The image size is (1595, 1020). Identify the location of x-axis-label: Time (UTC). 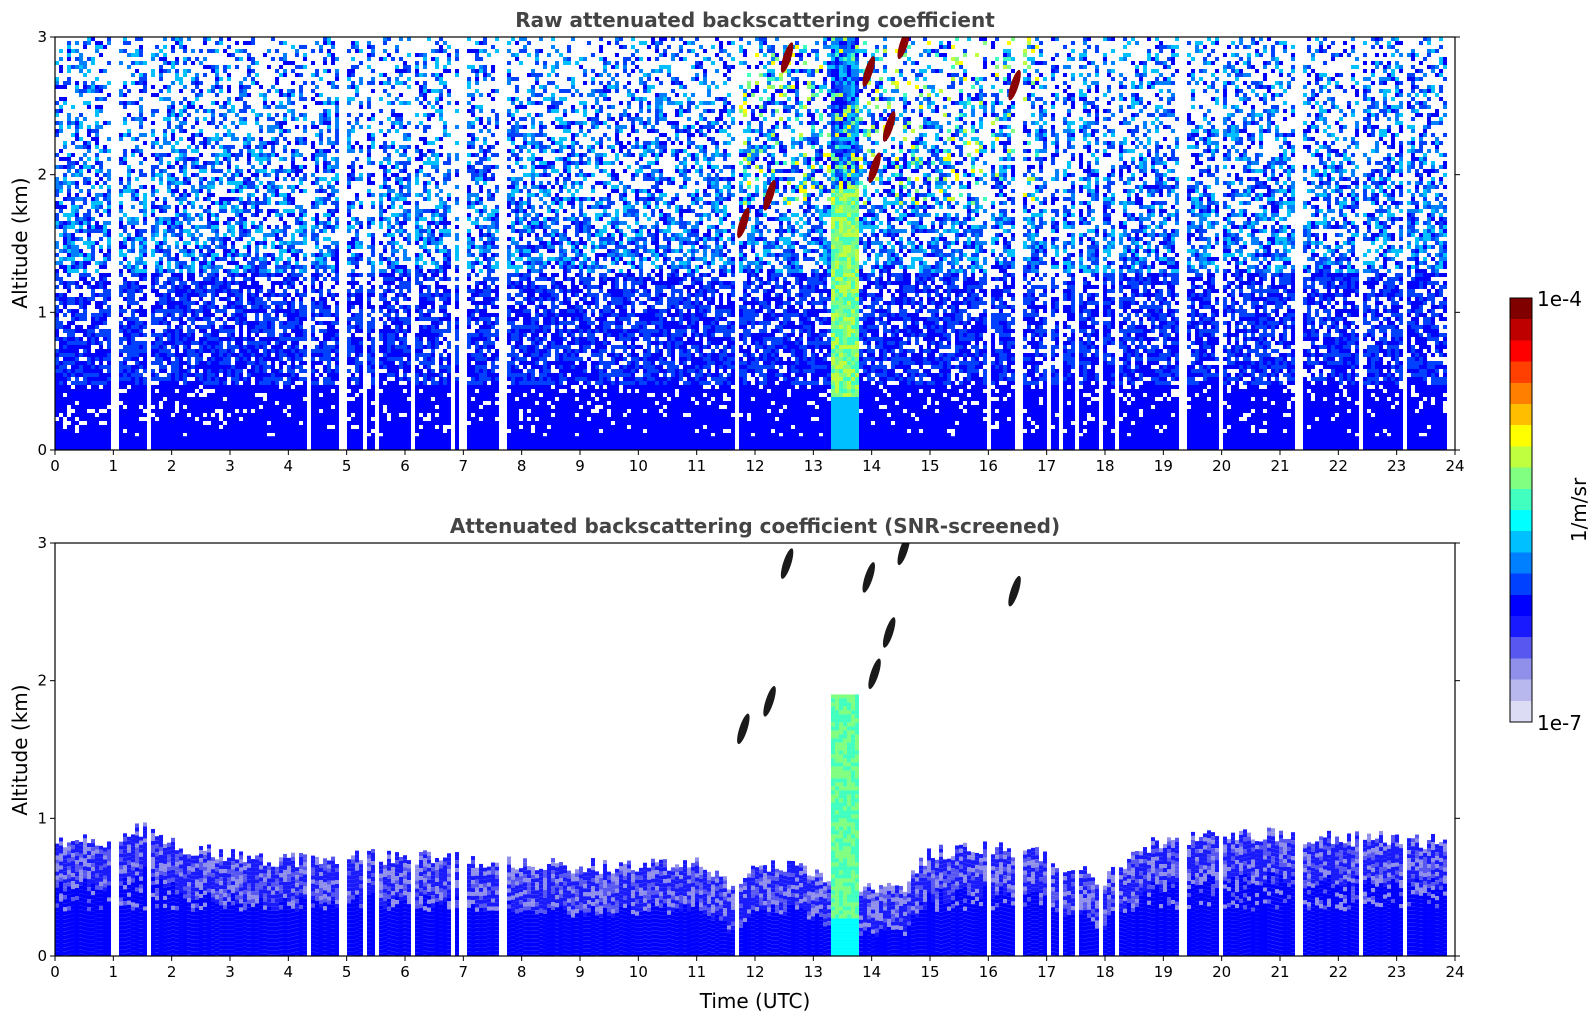
(755, 1001).